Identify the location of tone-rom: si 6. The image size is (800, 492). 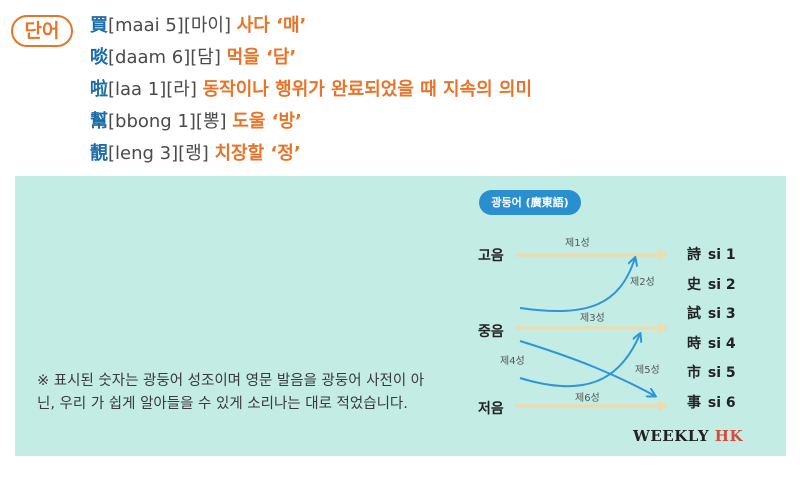
(721, 403).